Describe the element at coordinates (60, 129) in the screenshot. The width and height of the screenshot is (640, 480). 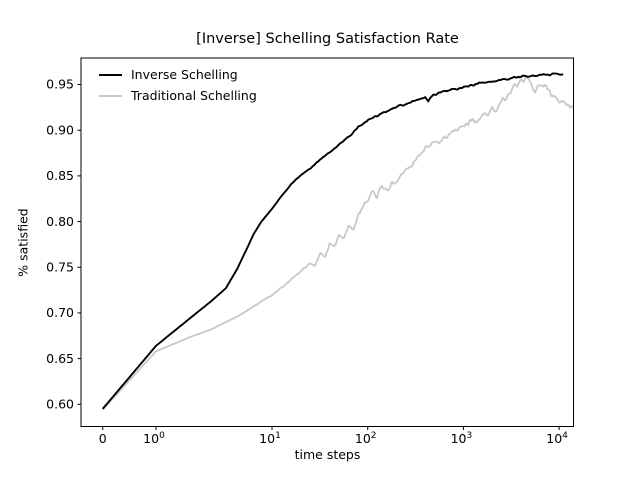
I see `y-axis-tick-label: 0.90` at that location.